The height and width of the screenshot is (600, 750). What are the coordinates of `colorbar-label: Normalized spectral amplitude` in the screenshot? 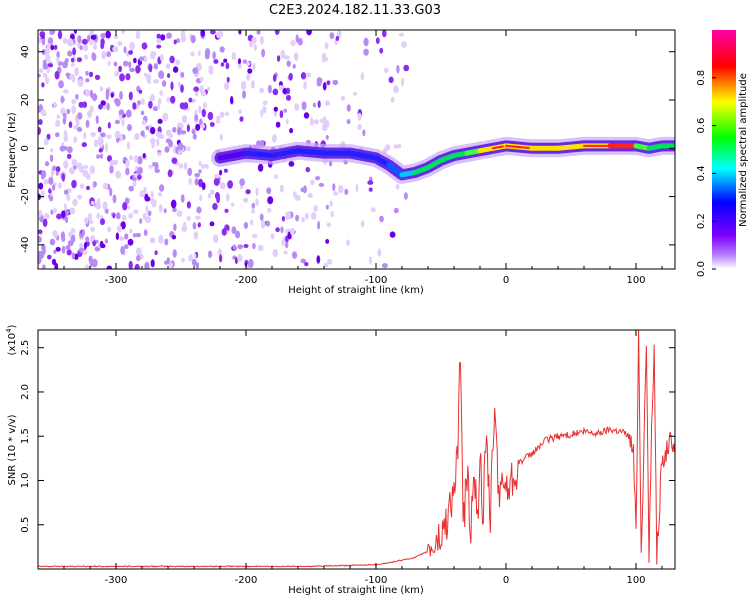 It's located at (743, 150).